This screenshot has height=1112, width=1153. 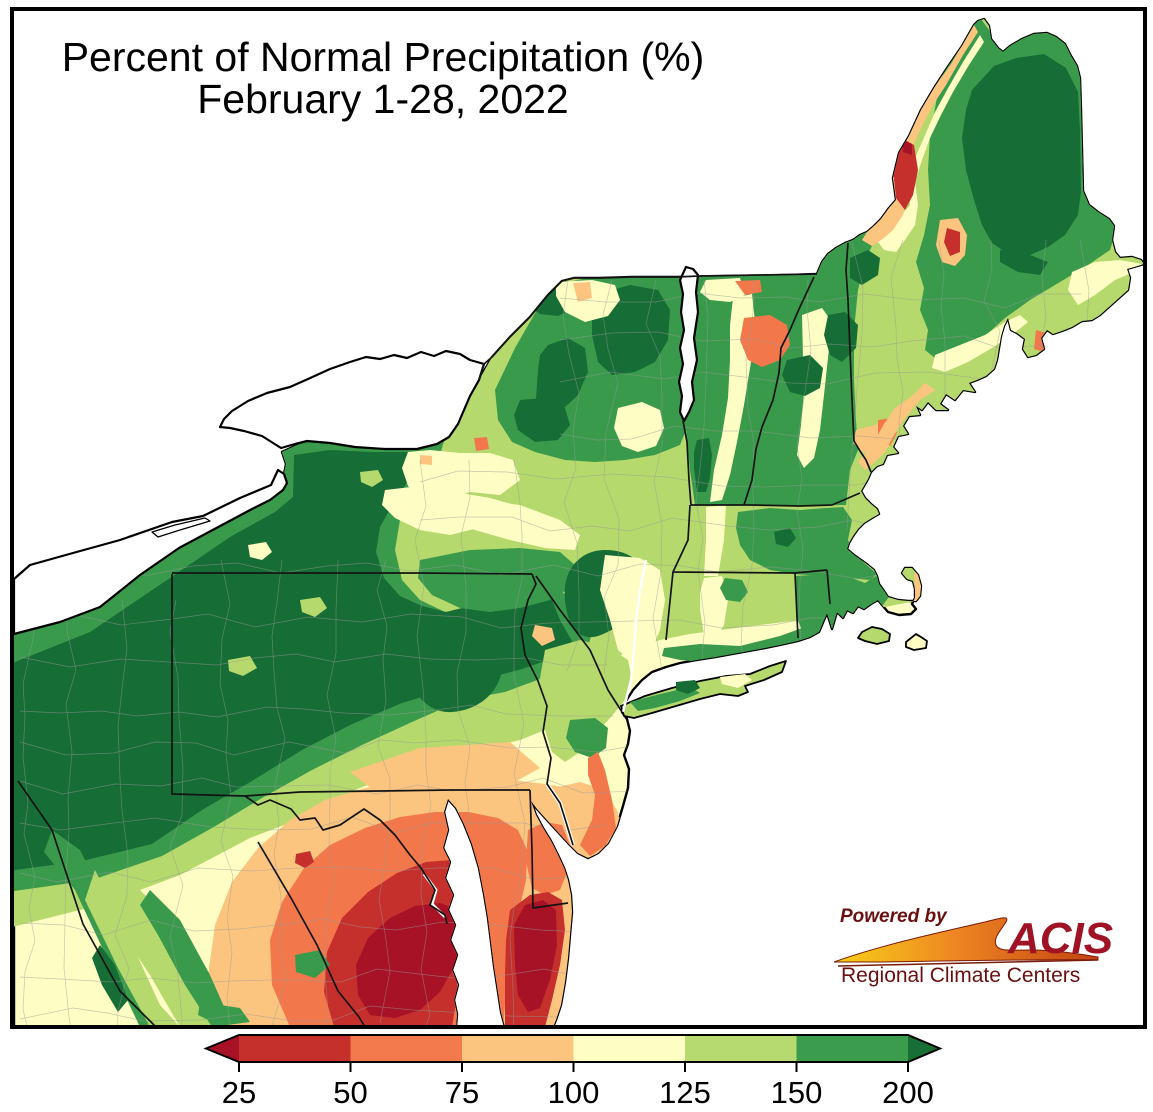 What do you see at coordinates (1060, 938) in the screenshot?
I see `svg-text: ACIS` at bounding box center [1060, 938].